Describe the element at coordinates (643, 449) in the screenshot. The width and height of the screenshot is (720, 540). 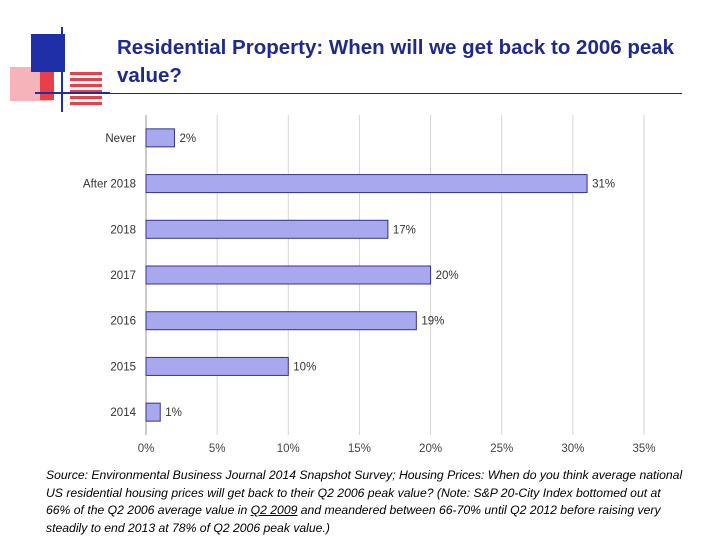
I see `x-tick-label: 35%` at that location.